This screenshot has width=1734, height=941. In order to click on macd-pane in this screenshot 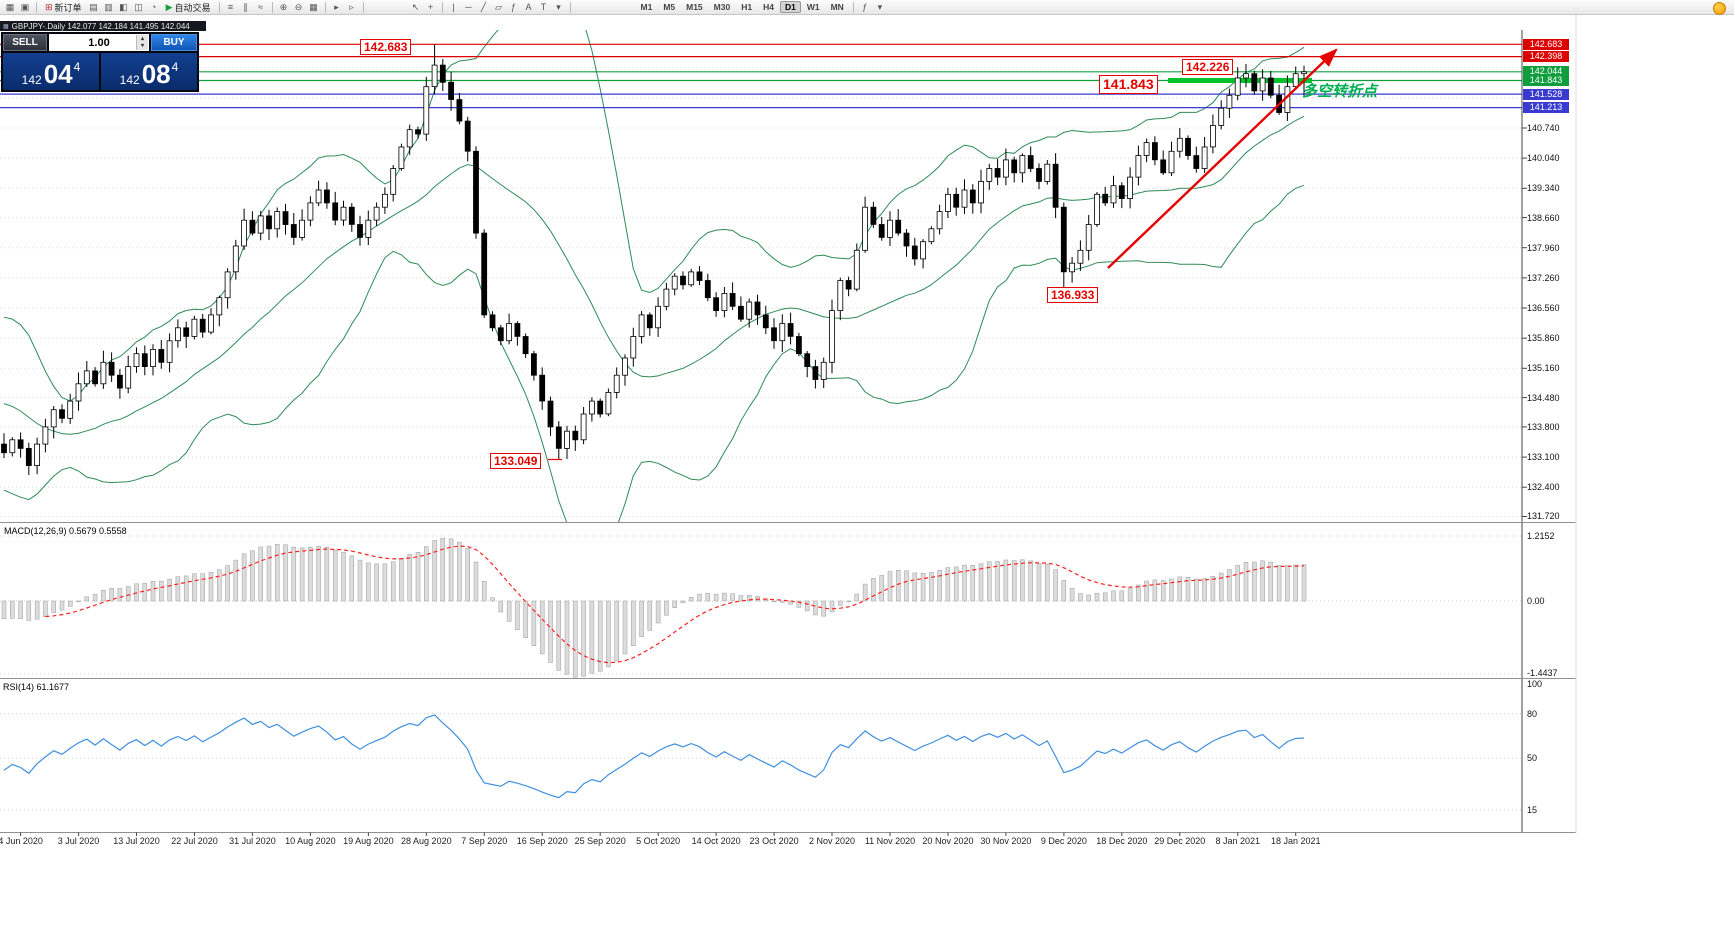, I will do `click(761, 606)`.